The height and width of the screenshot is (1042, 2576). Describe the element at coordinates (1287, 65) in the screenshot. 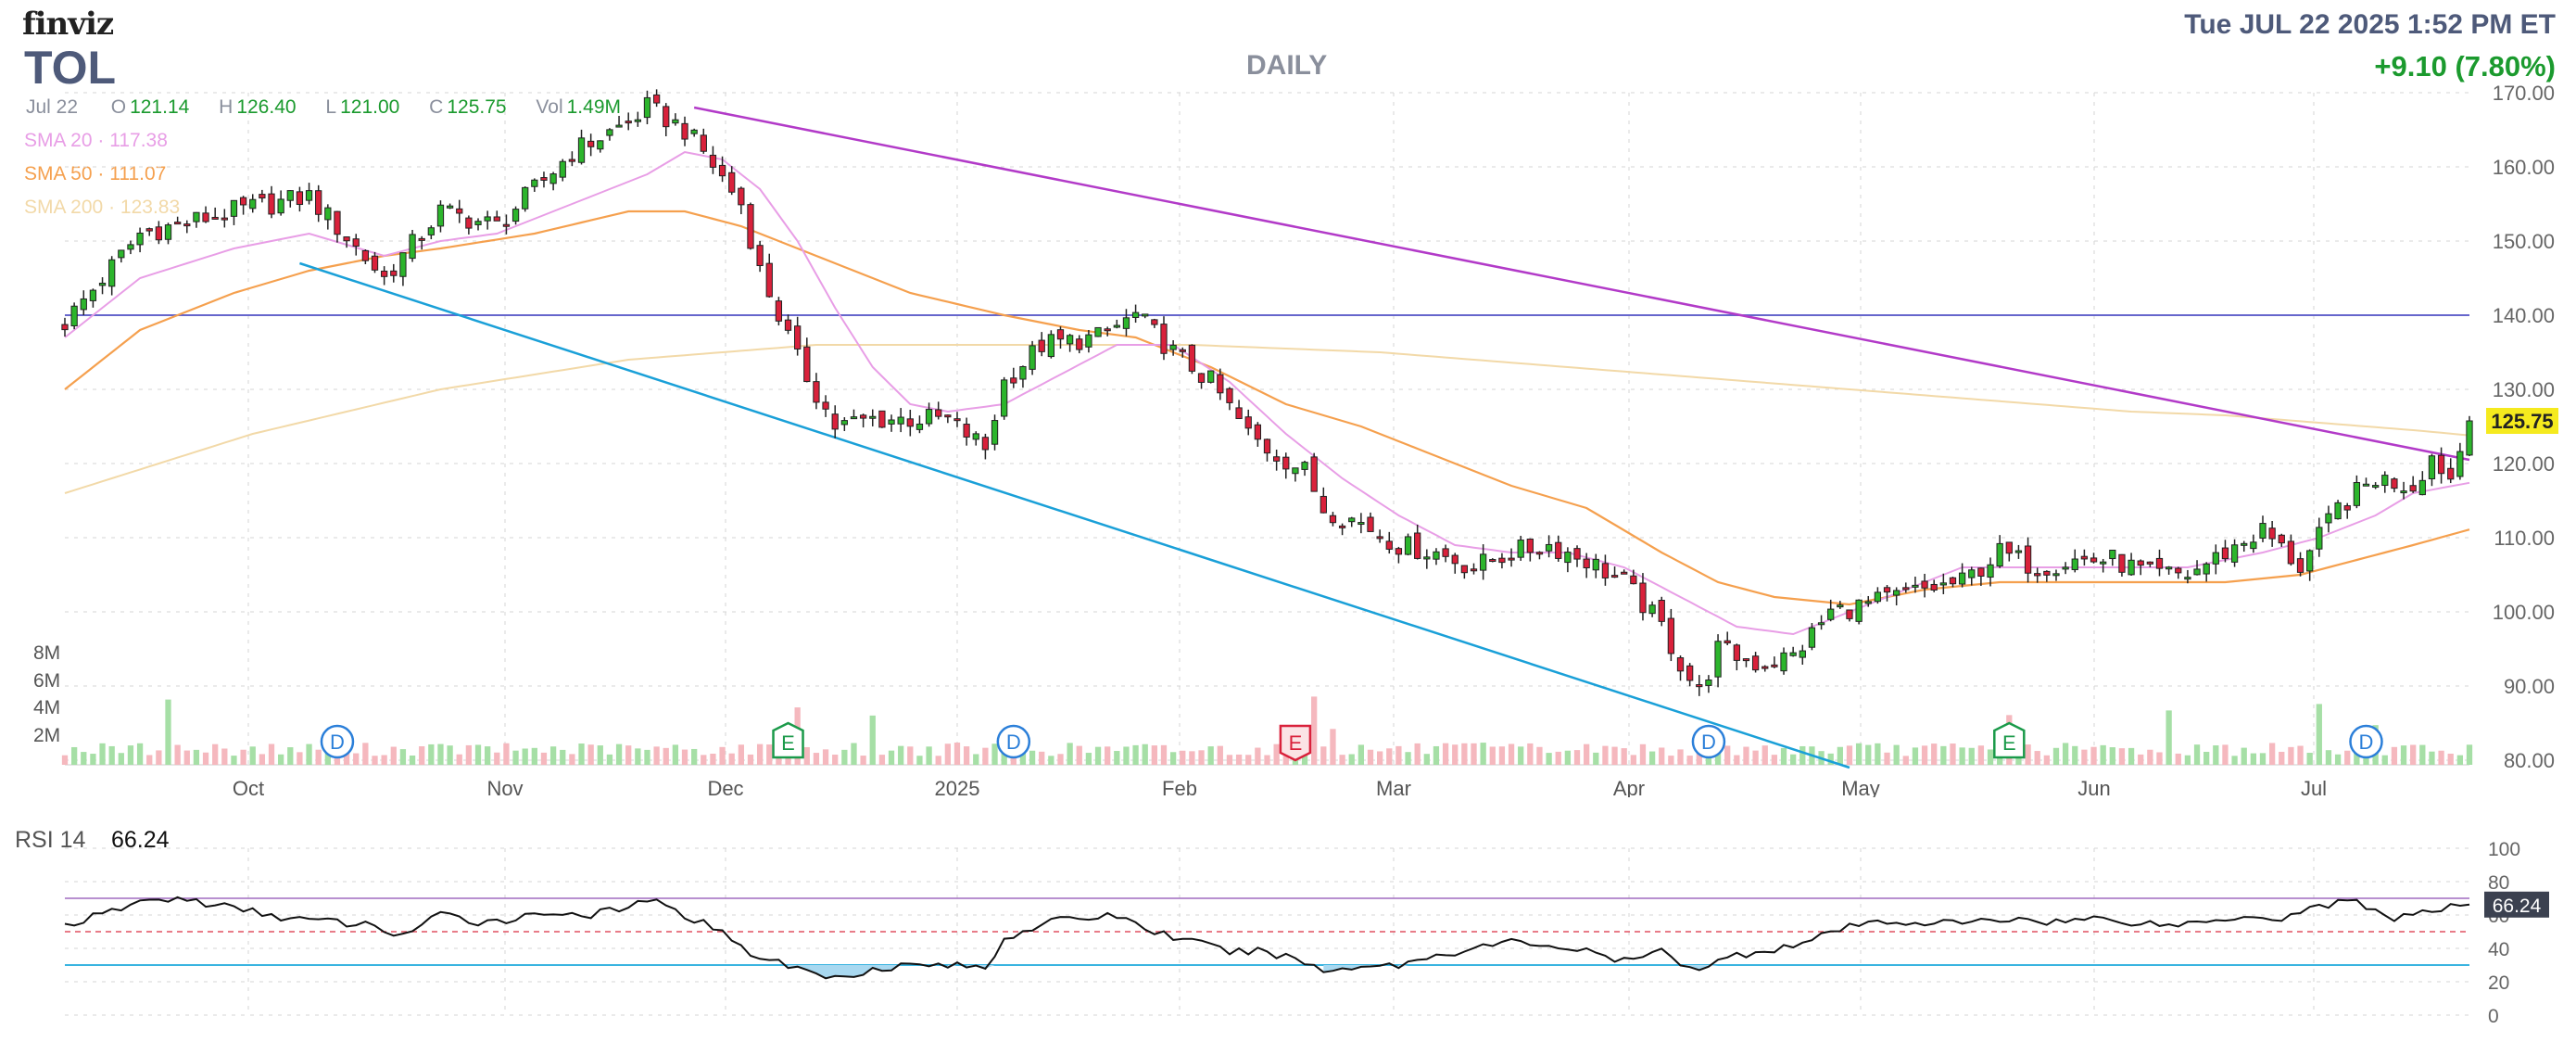

I see `timeframe-label: DAILY` at that location.